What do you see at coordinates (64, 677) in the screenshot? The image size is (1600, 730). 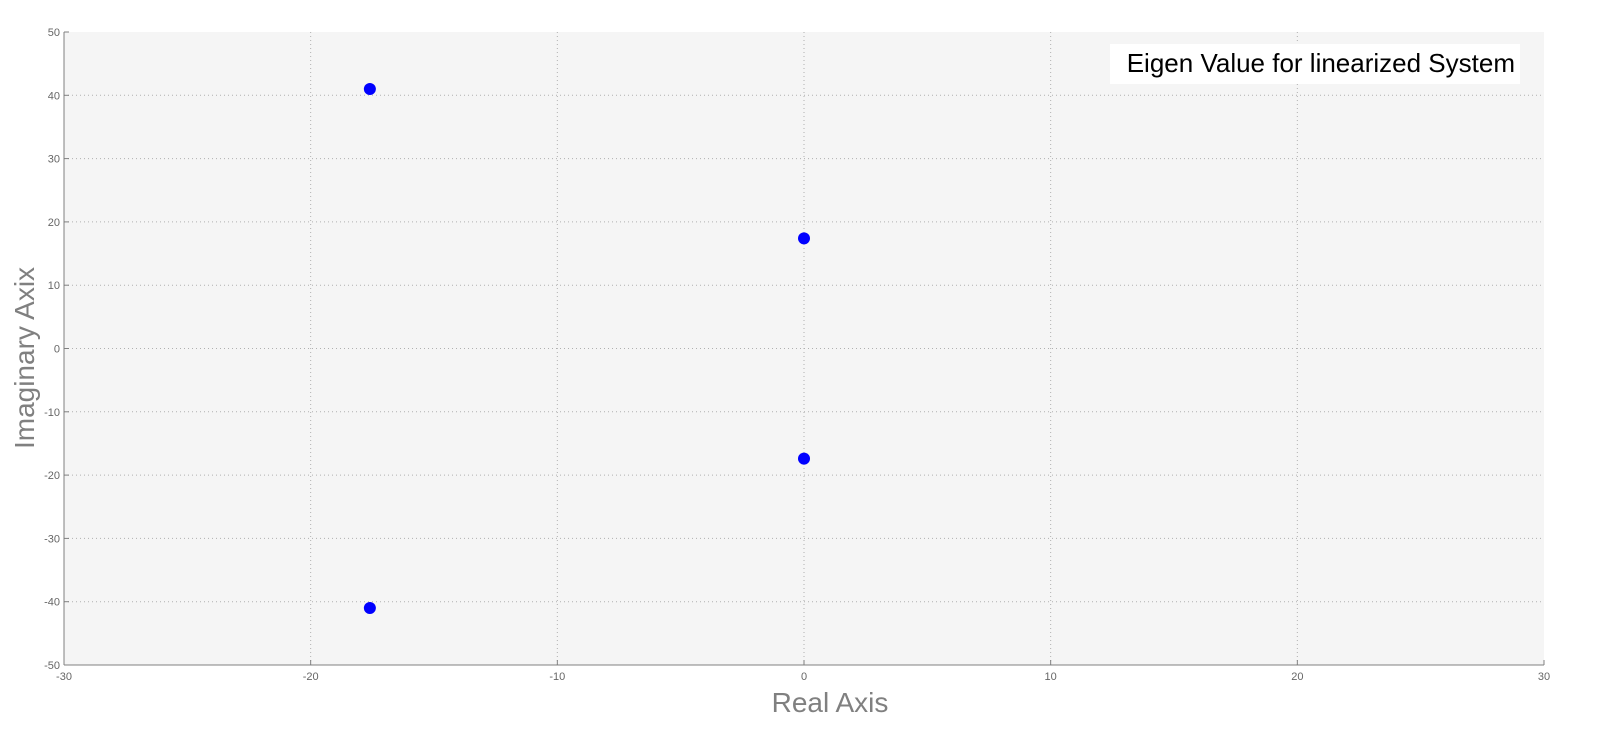 I see `x-tick-label: -30` at bounding box center [64, 677].